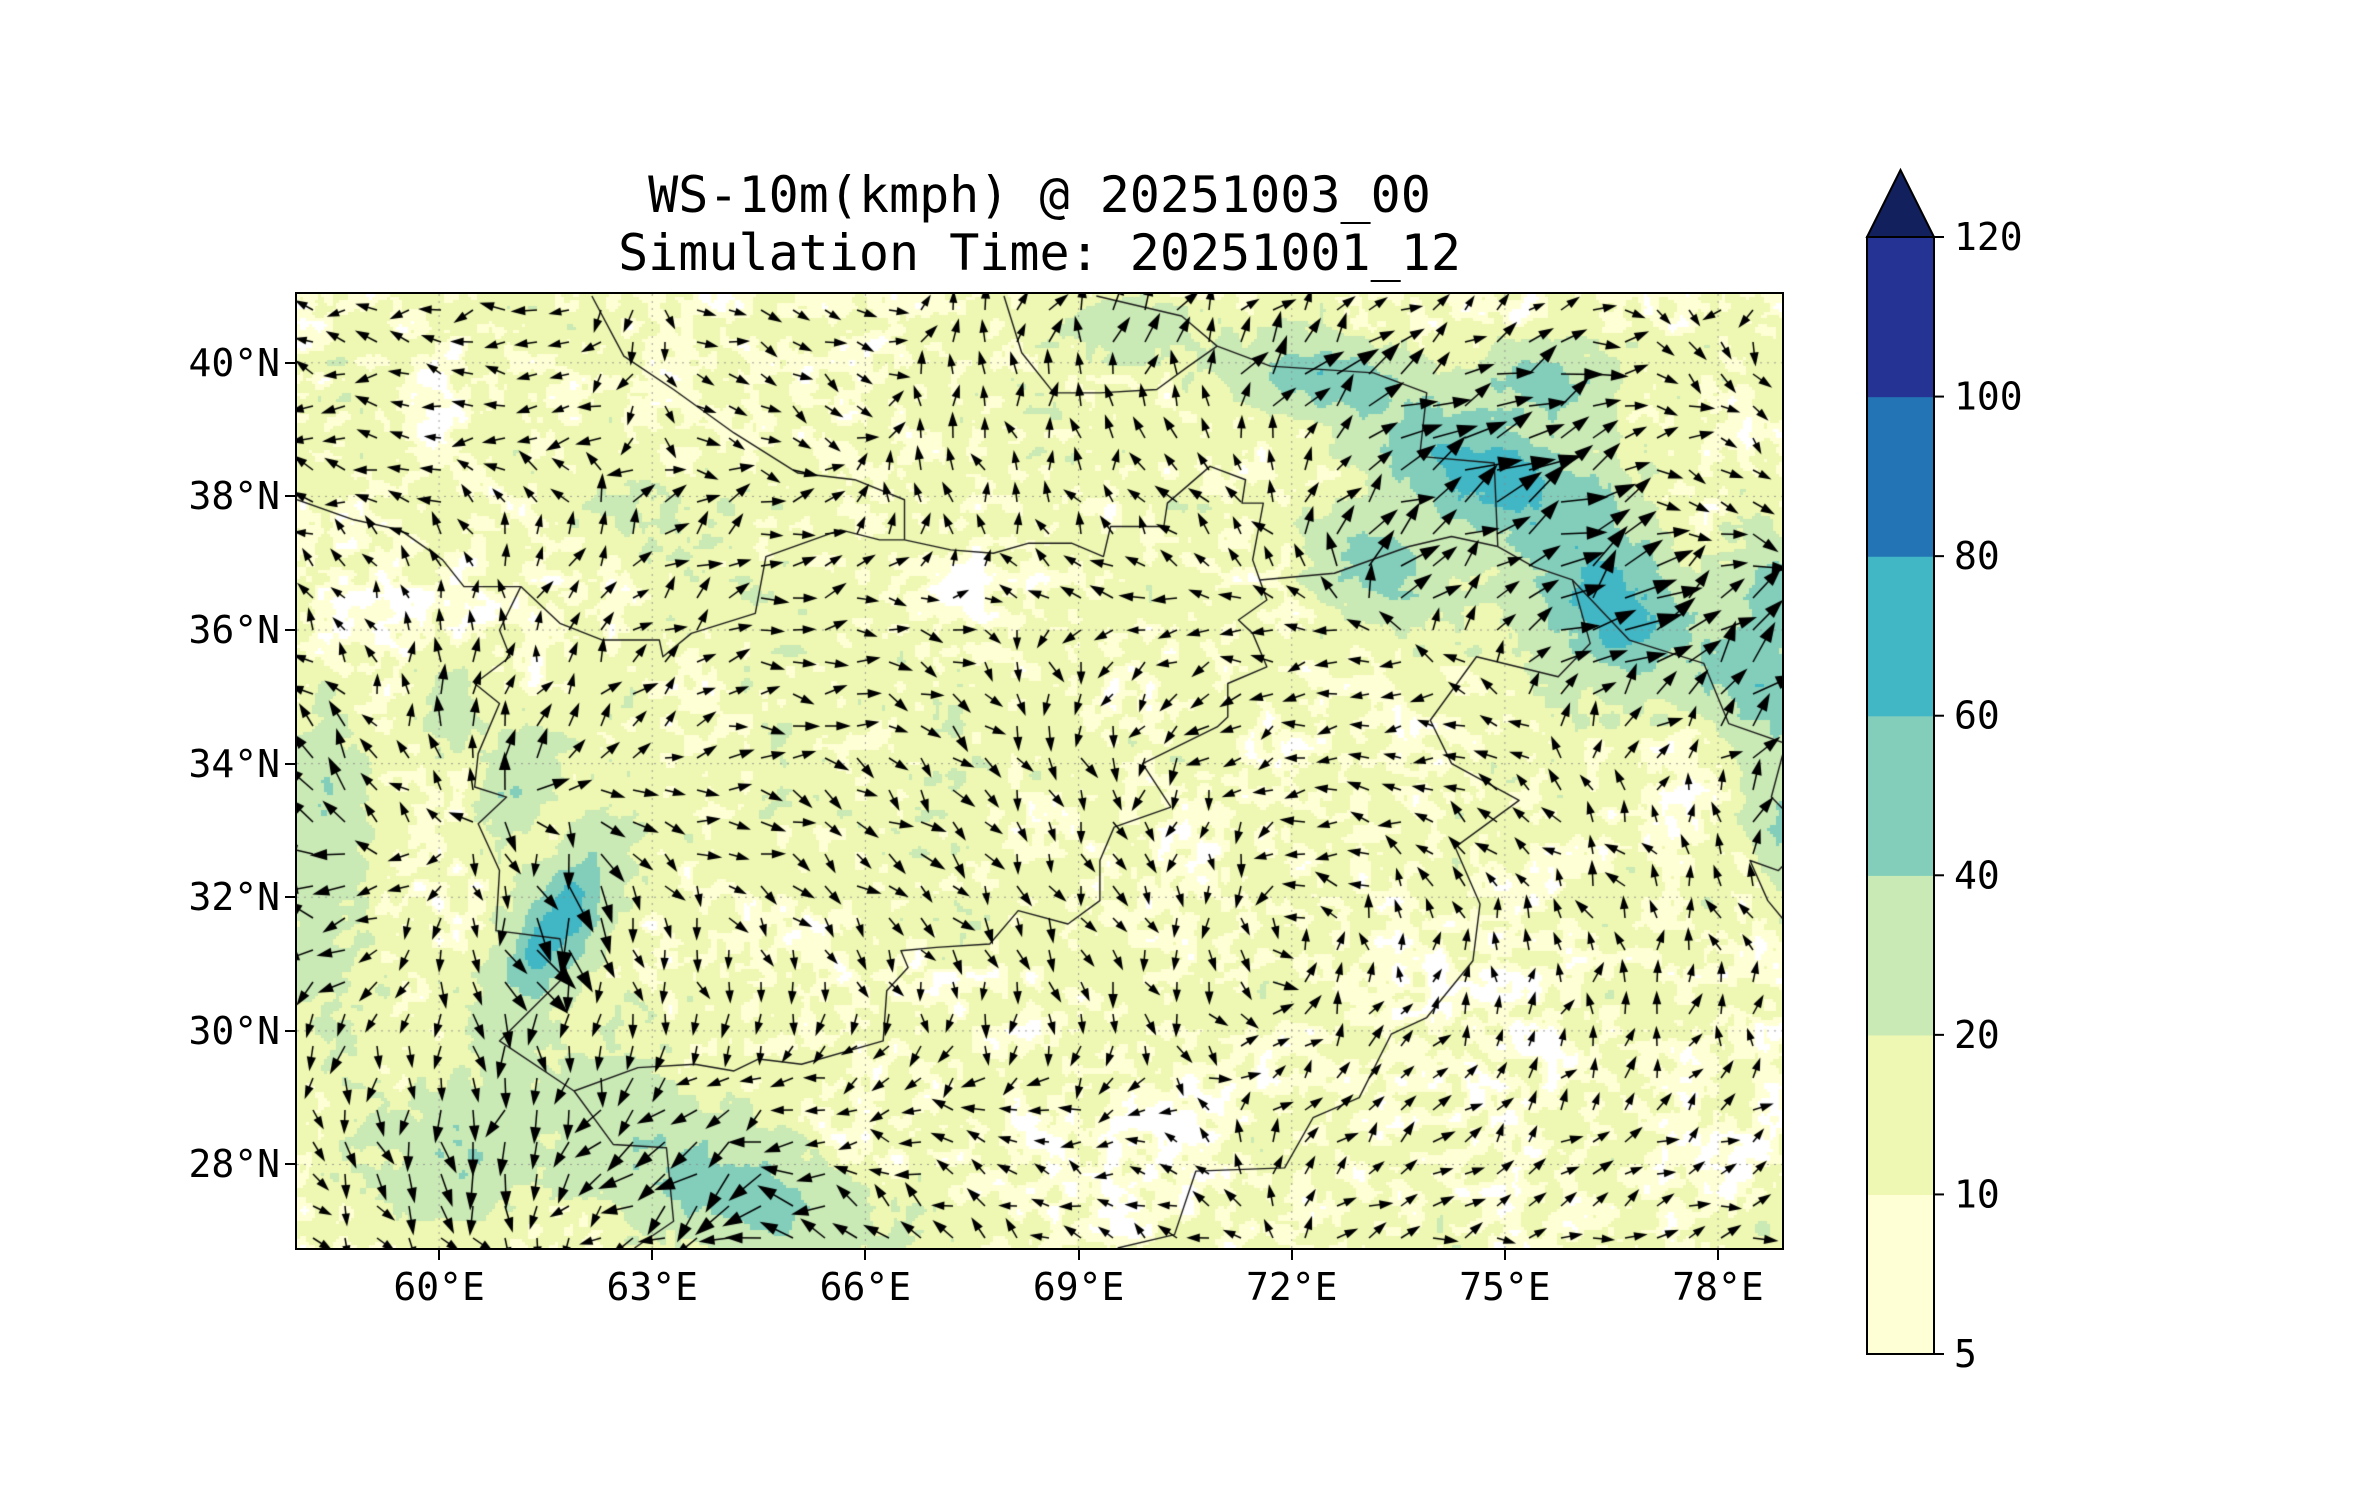  Describe the element at coordinates (234, 630) in the screenshot. I see `y-tick-label: 36°N` at that location.